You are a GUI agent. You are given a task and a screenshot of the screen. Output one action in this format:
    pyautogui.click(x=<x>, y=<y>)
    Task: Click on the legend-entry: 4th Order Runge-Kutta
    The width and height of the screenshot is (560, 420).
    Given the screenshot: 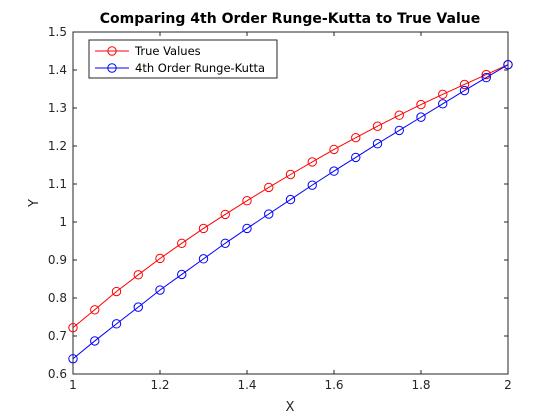 What is the action you would take?
    pyautogui.click(x=180, y=68)
    